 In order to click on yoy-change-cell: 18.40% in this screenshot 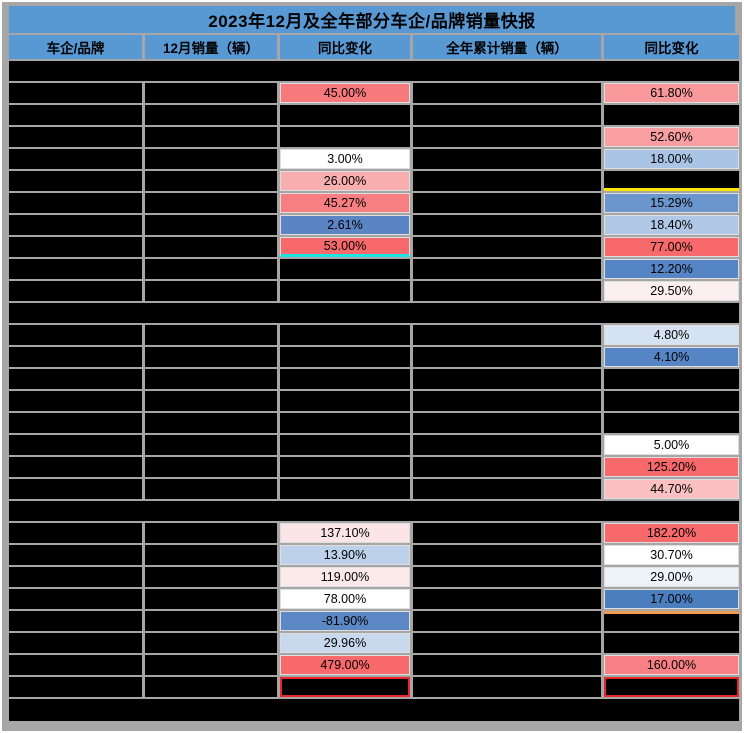, I will do `click(671, 225)`.